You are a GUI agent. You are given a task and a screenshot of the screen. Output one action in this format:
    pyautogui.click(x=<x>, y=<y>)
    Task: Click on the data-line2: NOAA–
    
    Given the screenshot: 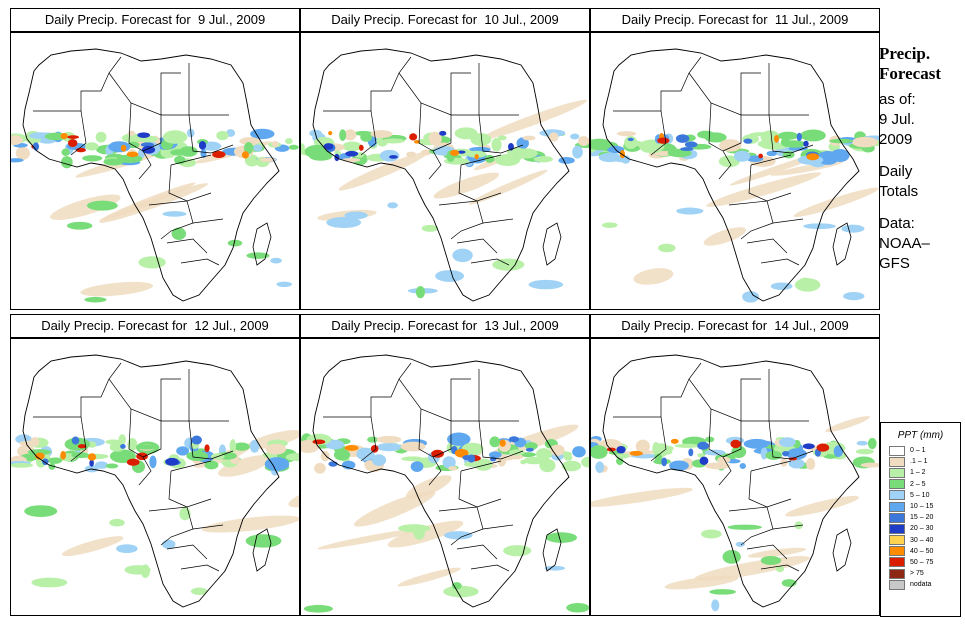 What is the action you would take?
    pyautogui.click(x=904, y=243)
    